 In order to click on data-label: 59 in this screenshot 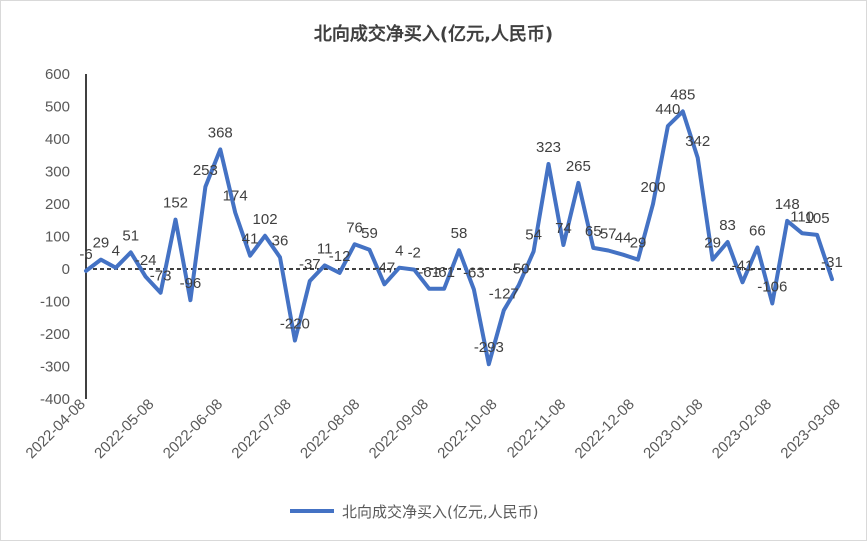, I will do `click(369, 233)`.